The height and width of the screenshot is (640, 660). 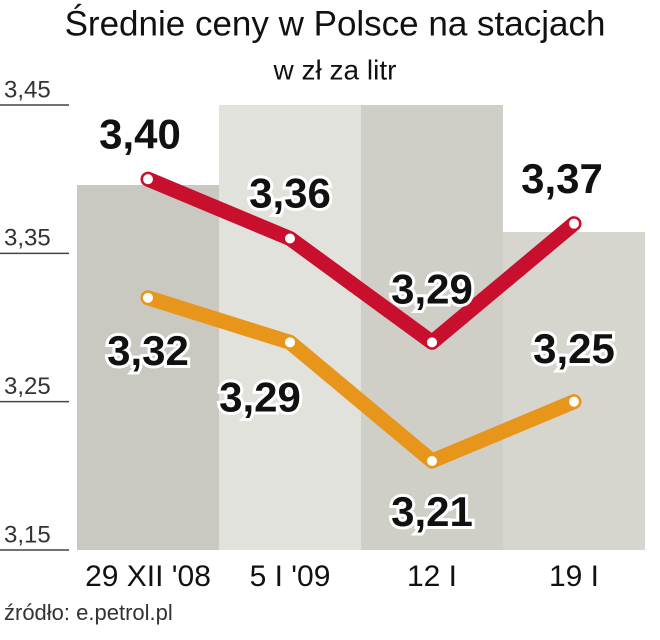 What do you see at coordinates (148, 576) in the screenshot?
I see `x-tick-label: 29 XII '08` at bounding box center [148, 576].